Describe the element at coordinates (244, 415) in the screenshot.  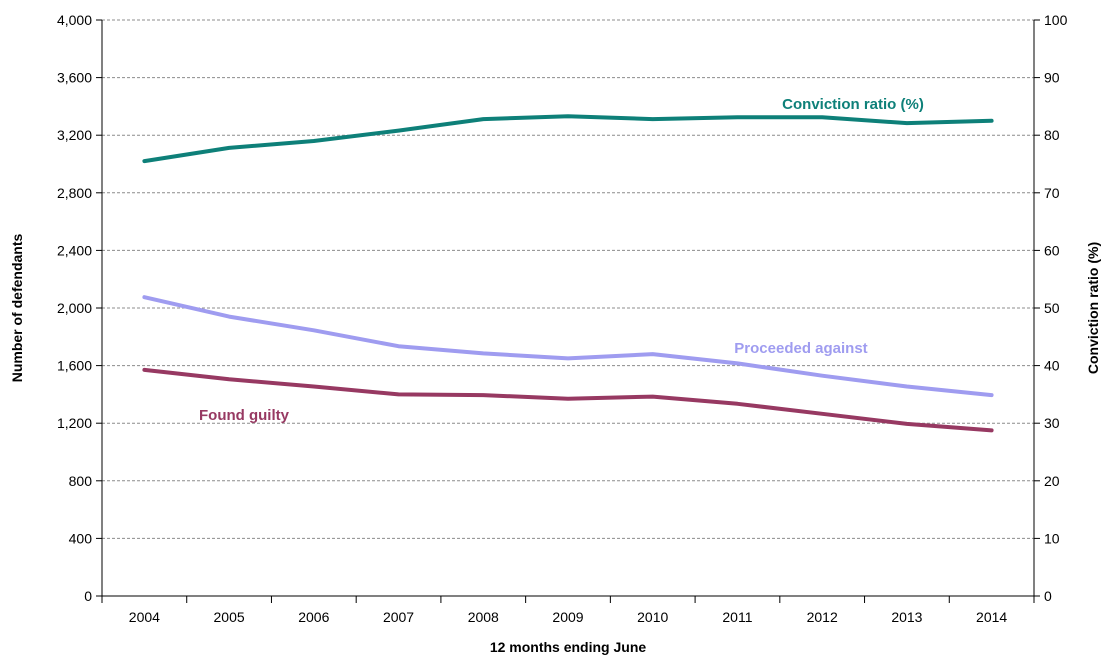
I see `found-guilty-label: Found guilty` at that location.